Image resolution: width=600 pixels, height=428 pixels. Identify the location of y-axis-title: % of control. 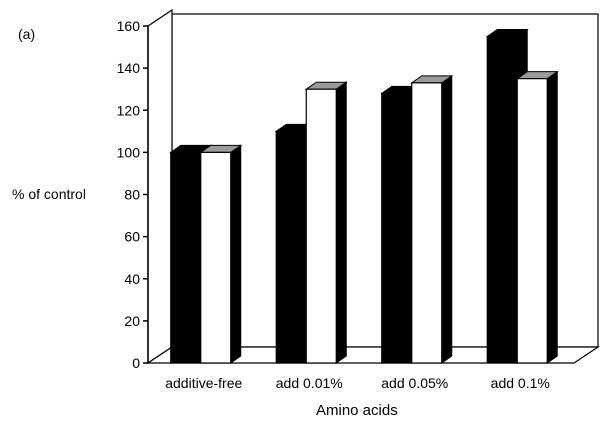
(49, 194).